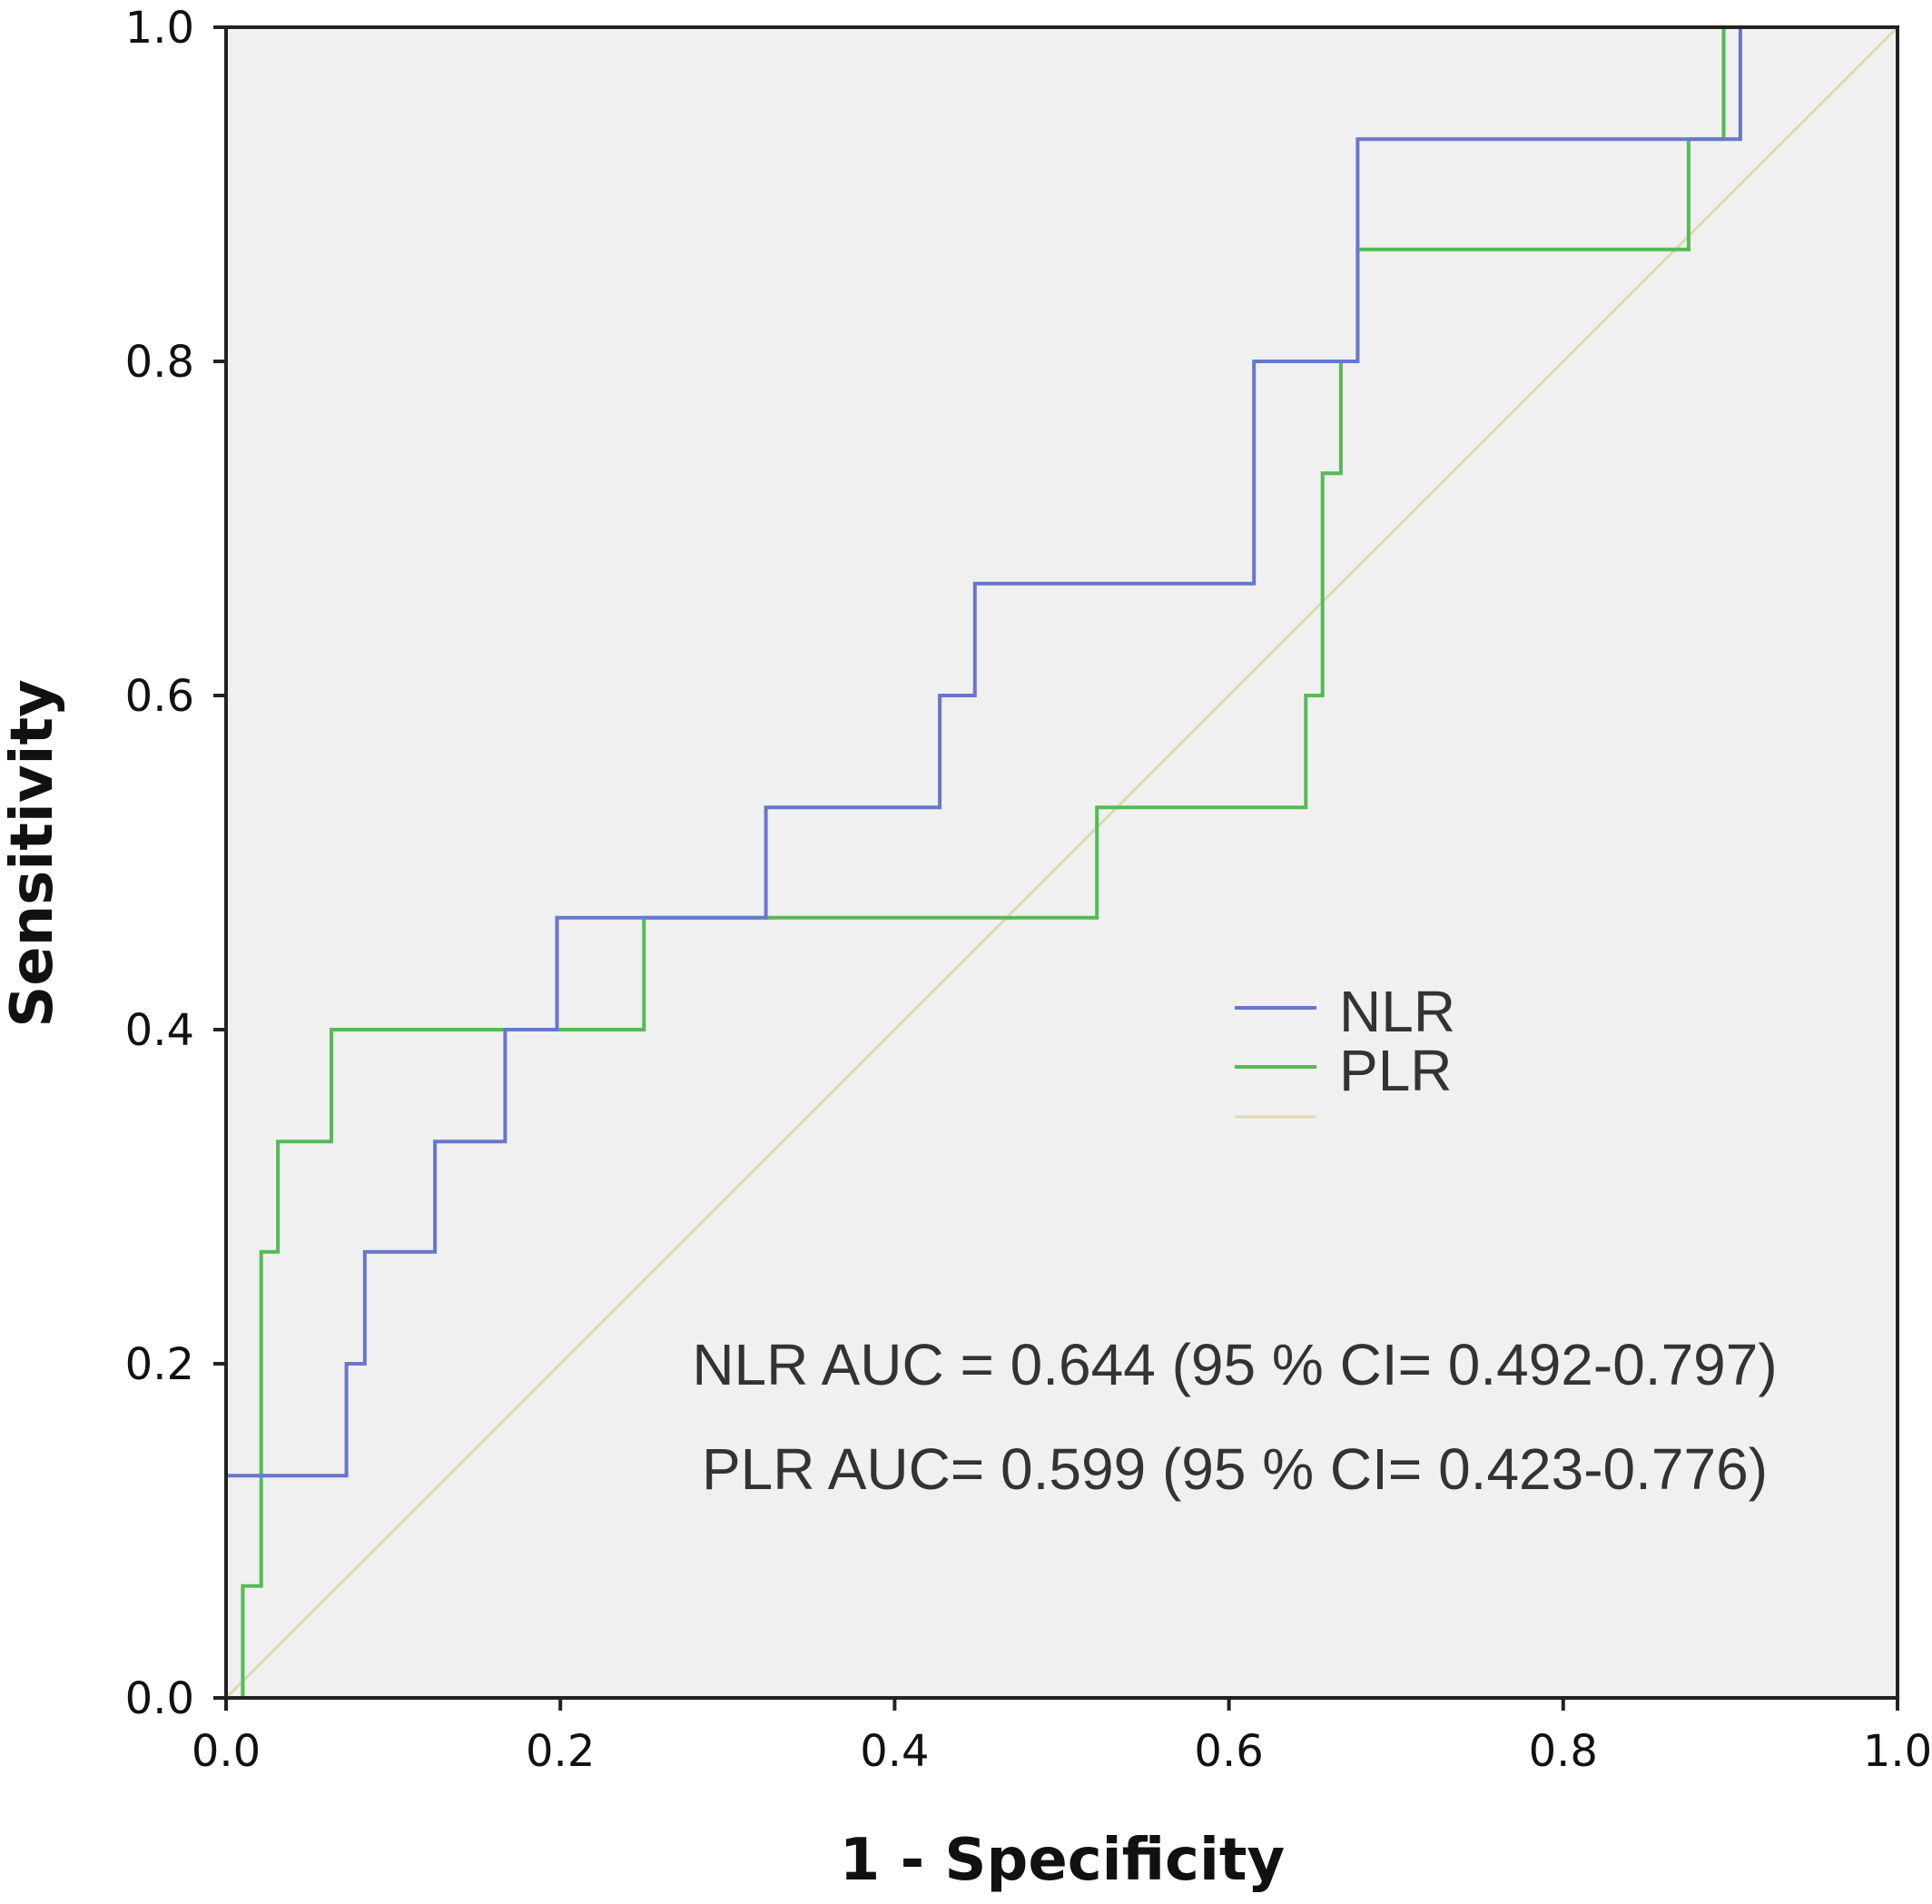  What do you see at coordinates (1228, 1751) in the screenshot?
I see `x-tick-label: 0.6` at bounding box center [1228, 1751].